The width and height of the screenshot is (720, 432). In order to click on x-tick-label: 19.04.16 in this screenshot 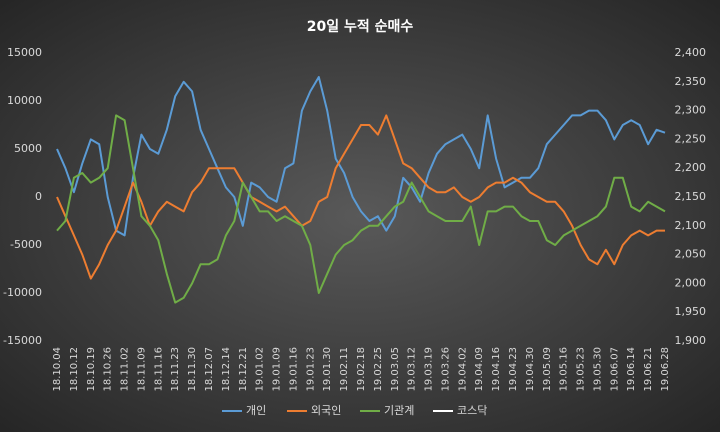, I will do `click(496, 369)`.